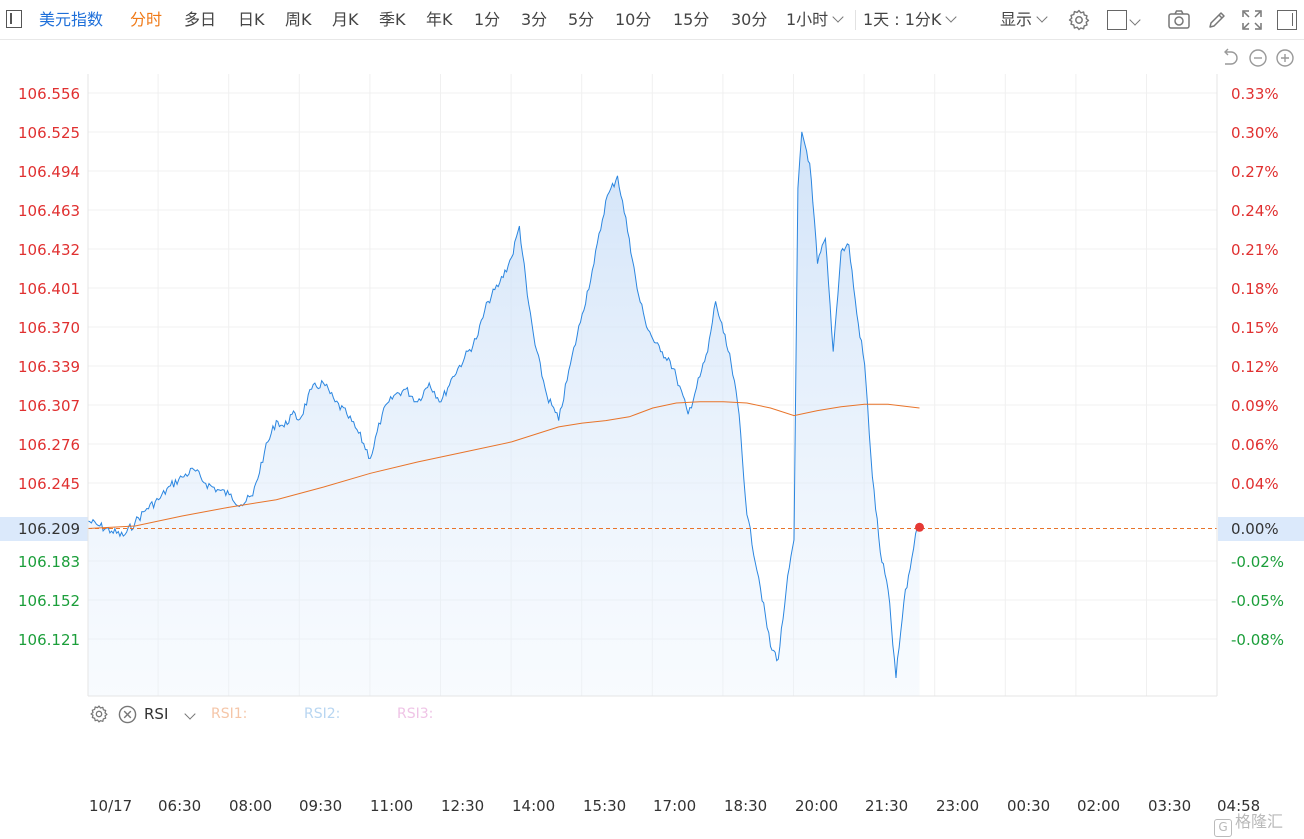 Image resolution: width=1304 pixels, height=839 pixels. What do you see at coordinates (49, 289) in the screenshot?
I see `y-left-tick: 106.401` at bounding box center [49, 289].